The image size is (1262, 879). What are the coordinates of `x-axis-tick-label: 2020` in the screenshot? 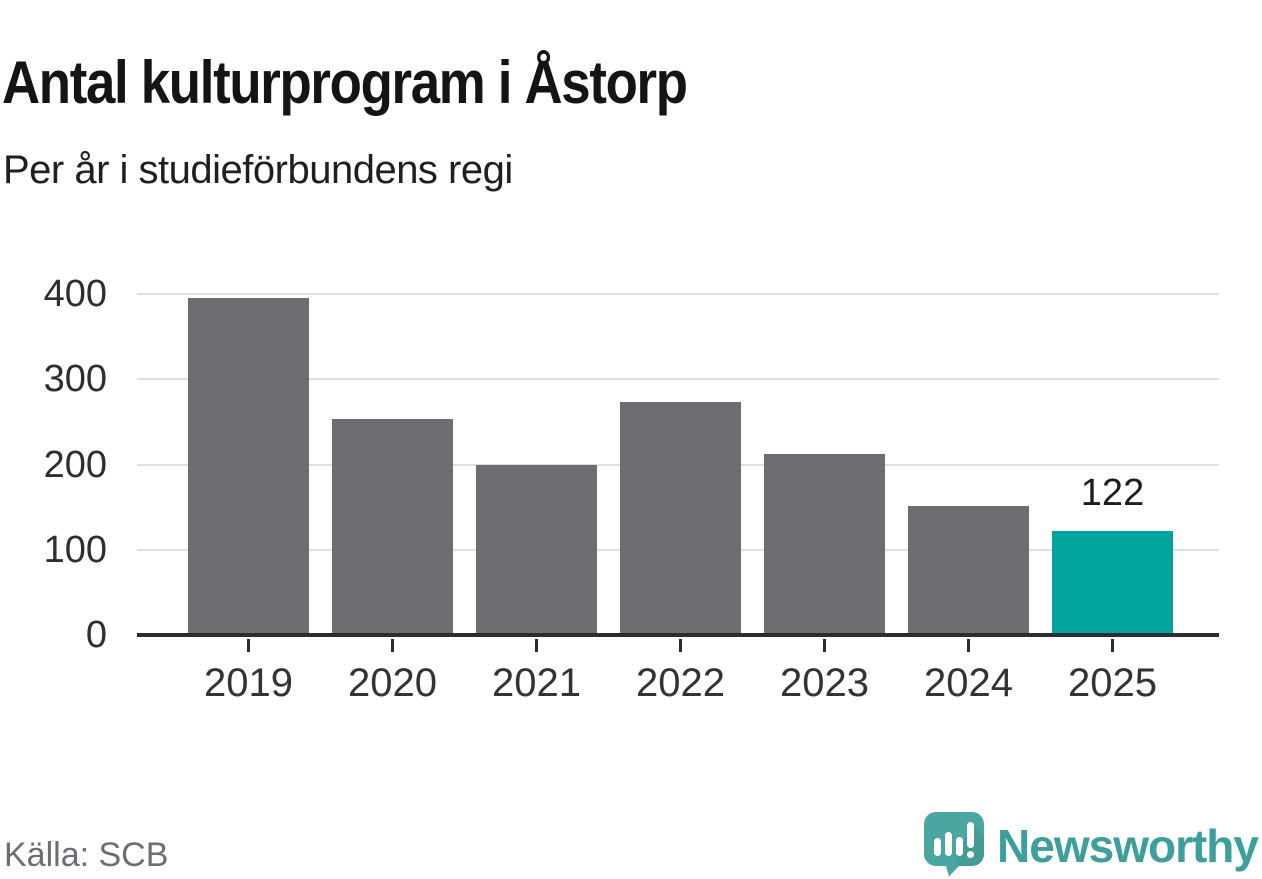 It's located at (392, 683).